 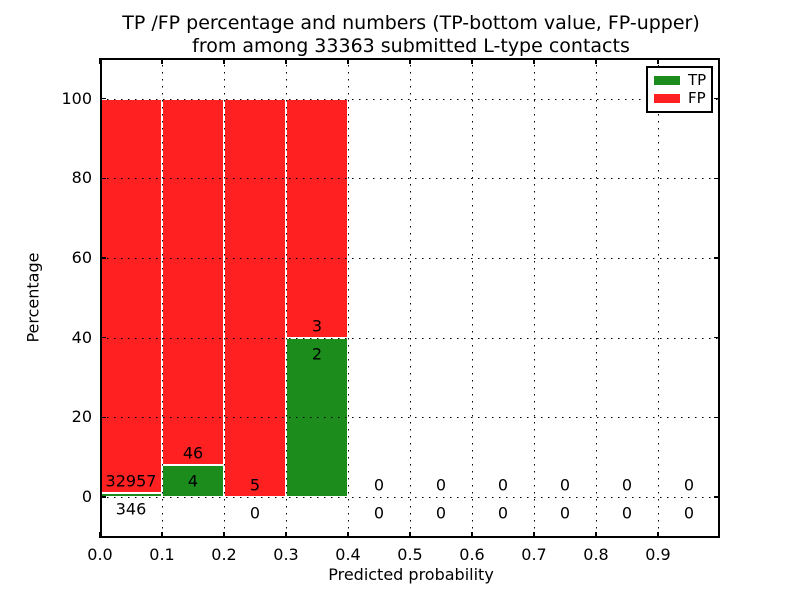 What do you see at coordinates (193, 481) in the screenshot?
I see `tp-count-label: 4` at bounding box center [193, 481].